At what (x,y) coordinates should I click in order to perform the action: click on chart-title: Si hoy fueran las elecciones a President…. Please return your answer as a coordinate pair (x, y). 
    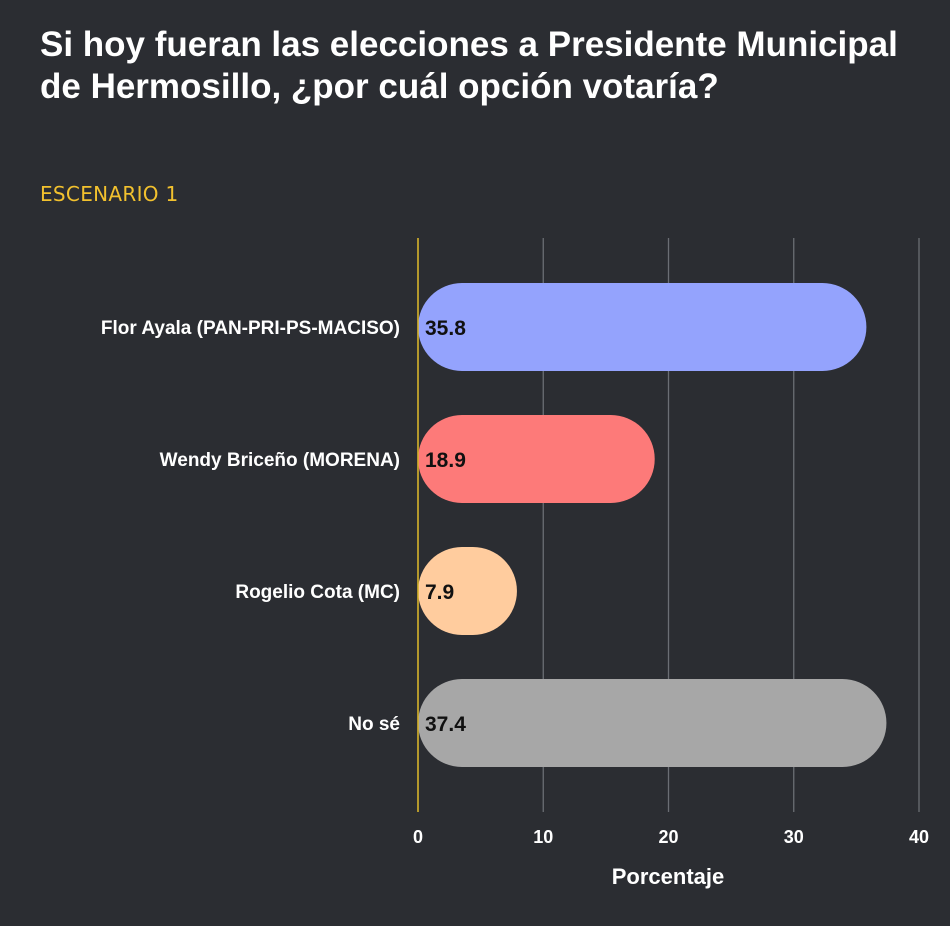
    Looking at the image, I should click on (469, 65).